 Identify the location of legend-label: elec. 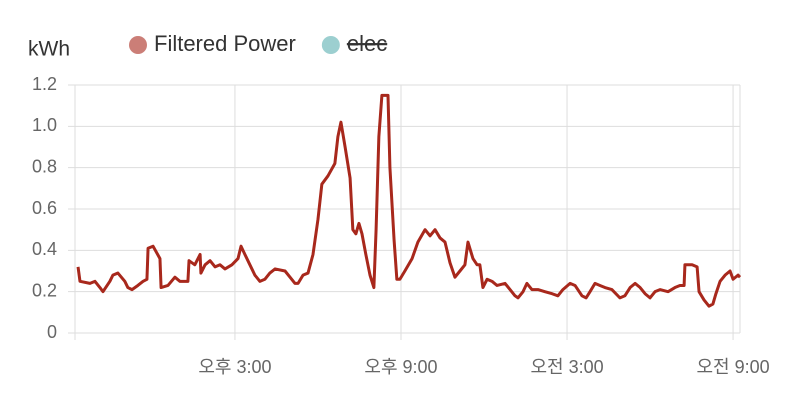
(367, 43).